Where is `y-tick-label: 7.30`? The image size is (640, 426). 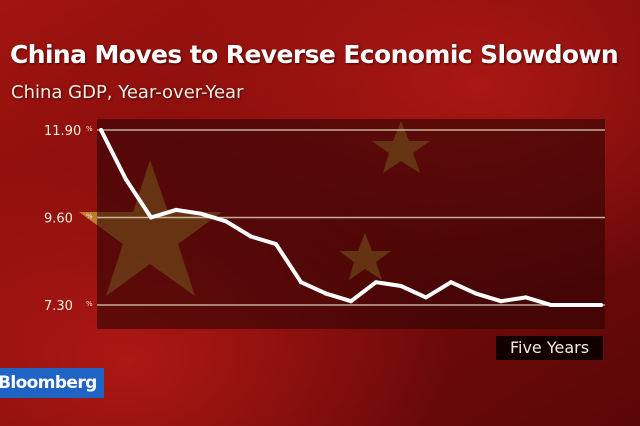
y-tick-label: 7.30 is located at coordinates (58, 306).